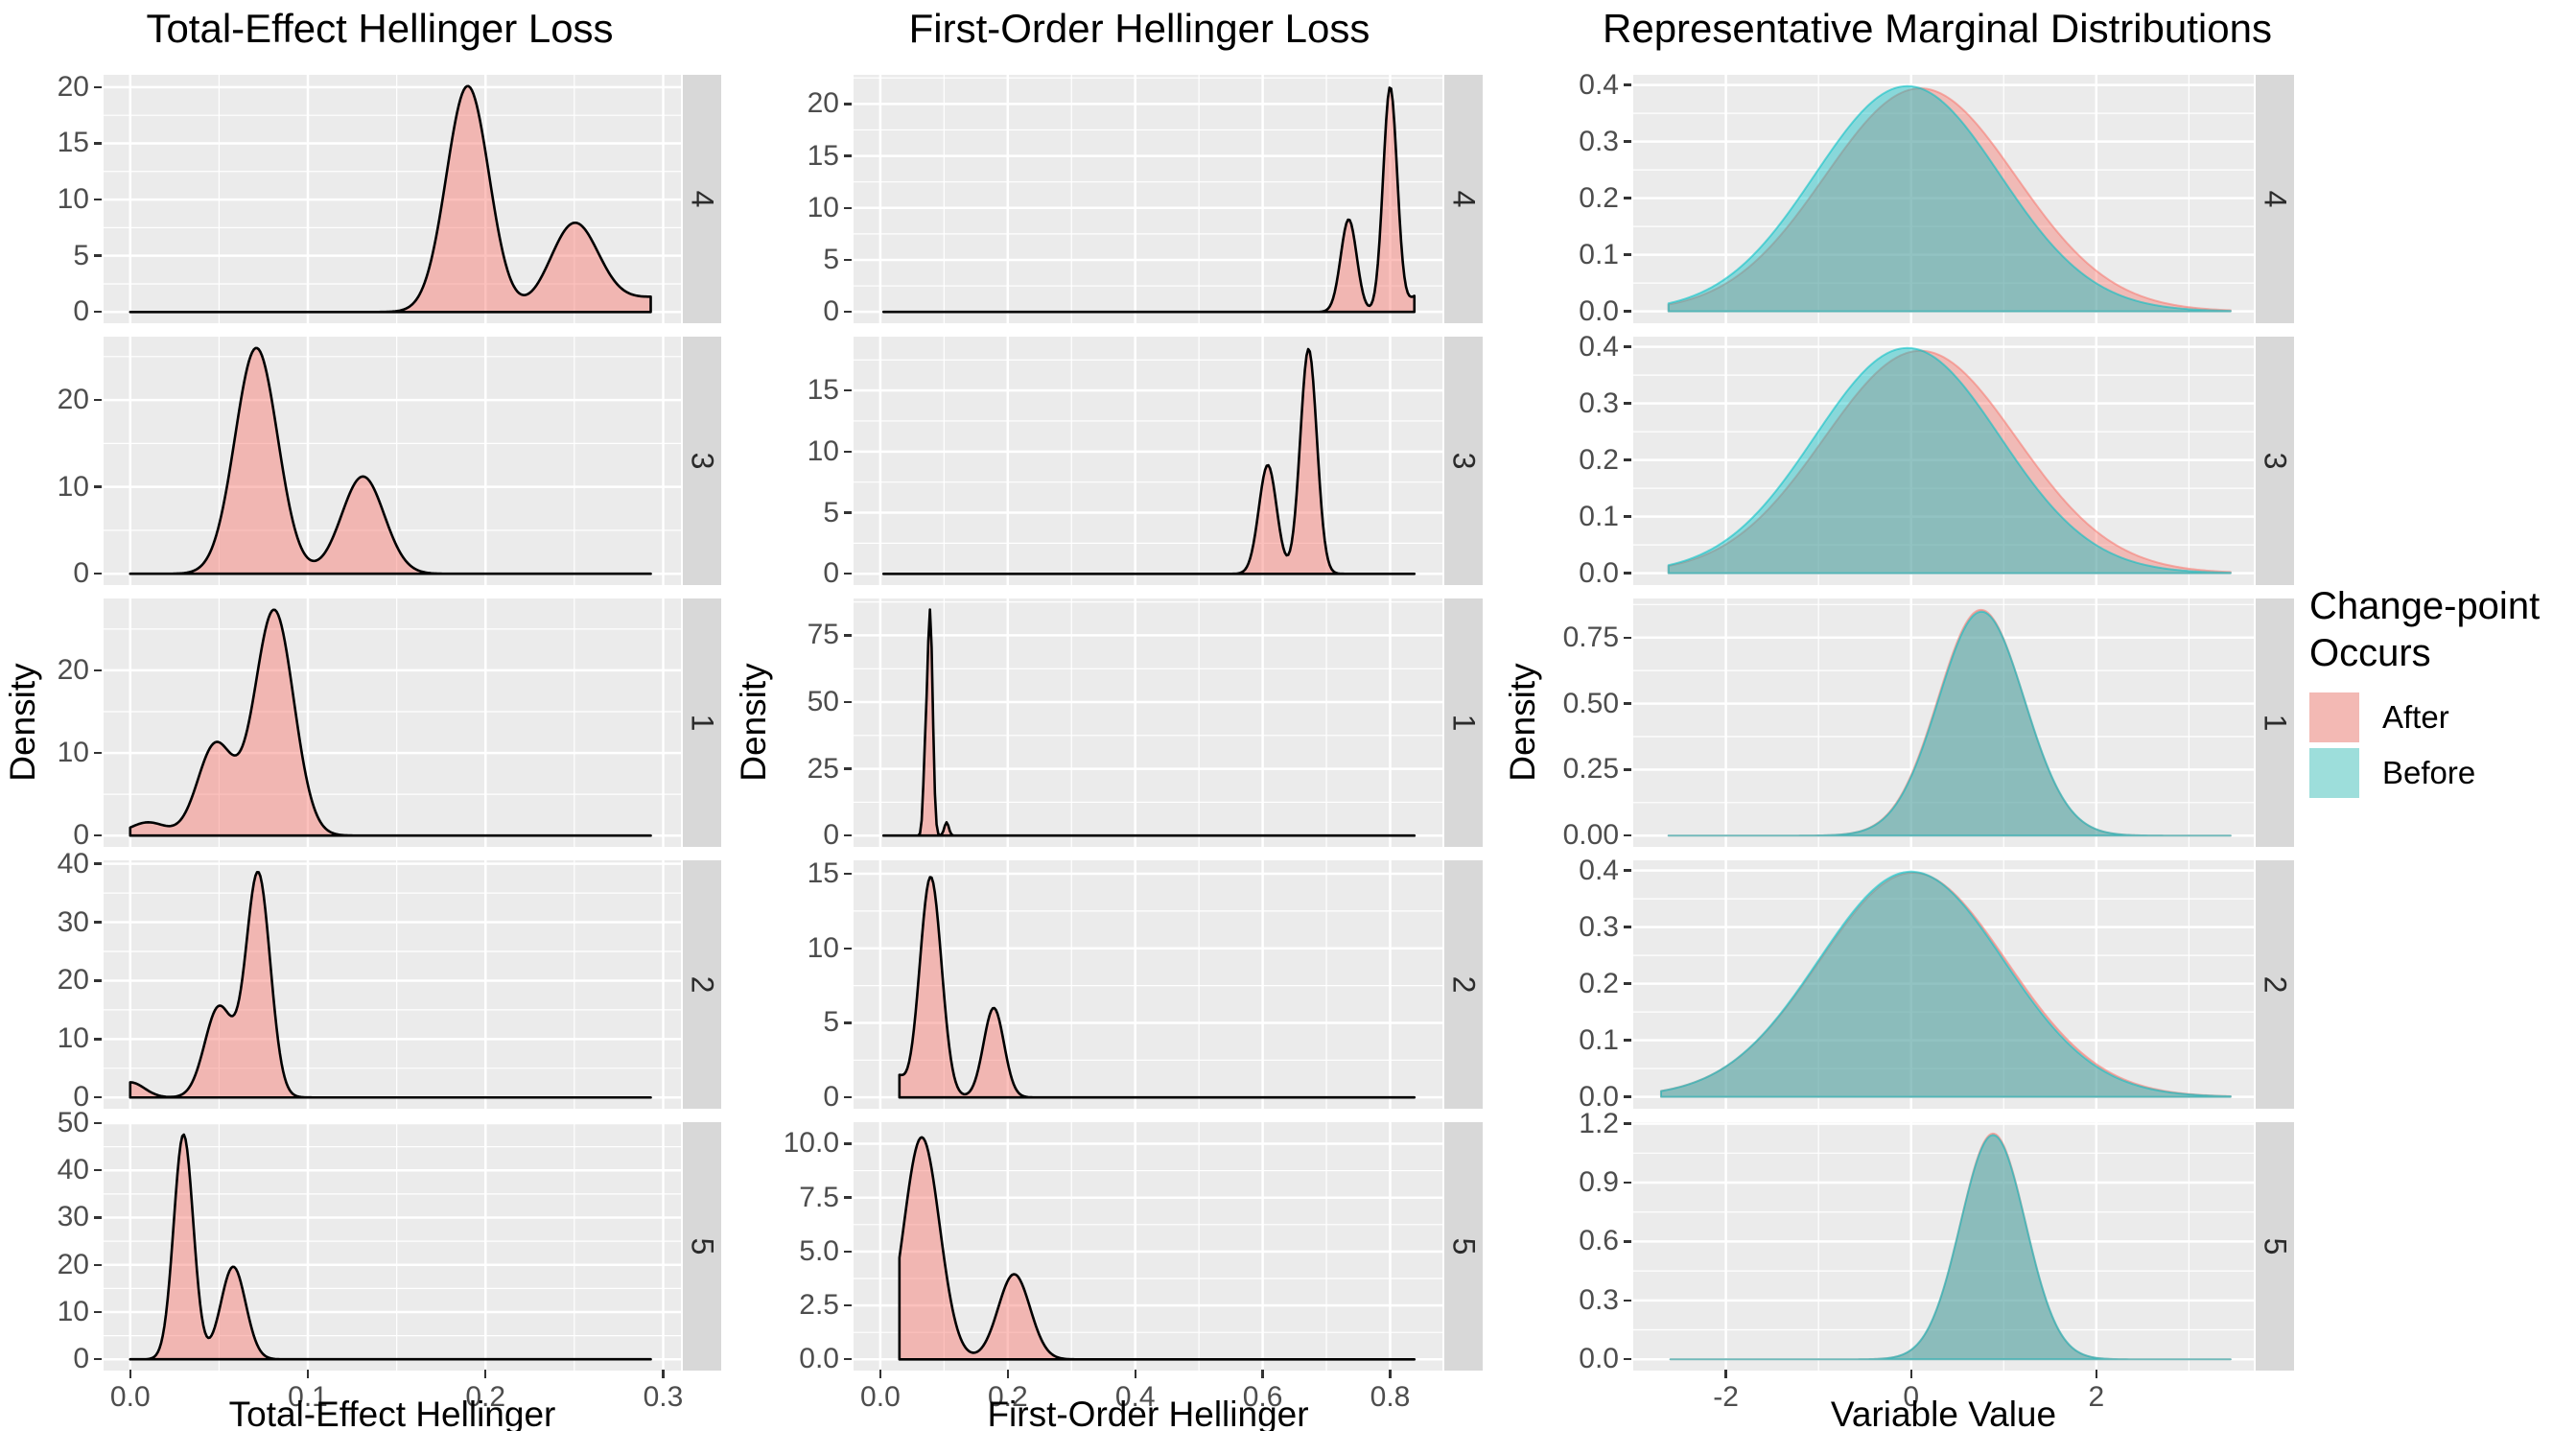 The image size is (2576, 1431). What do you see at coordinates (1937, 28) in the screenshot?
I see `plot-title: Representative Marginal Distributions` at bounding box center [1937, 28].